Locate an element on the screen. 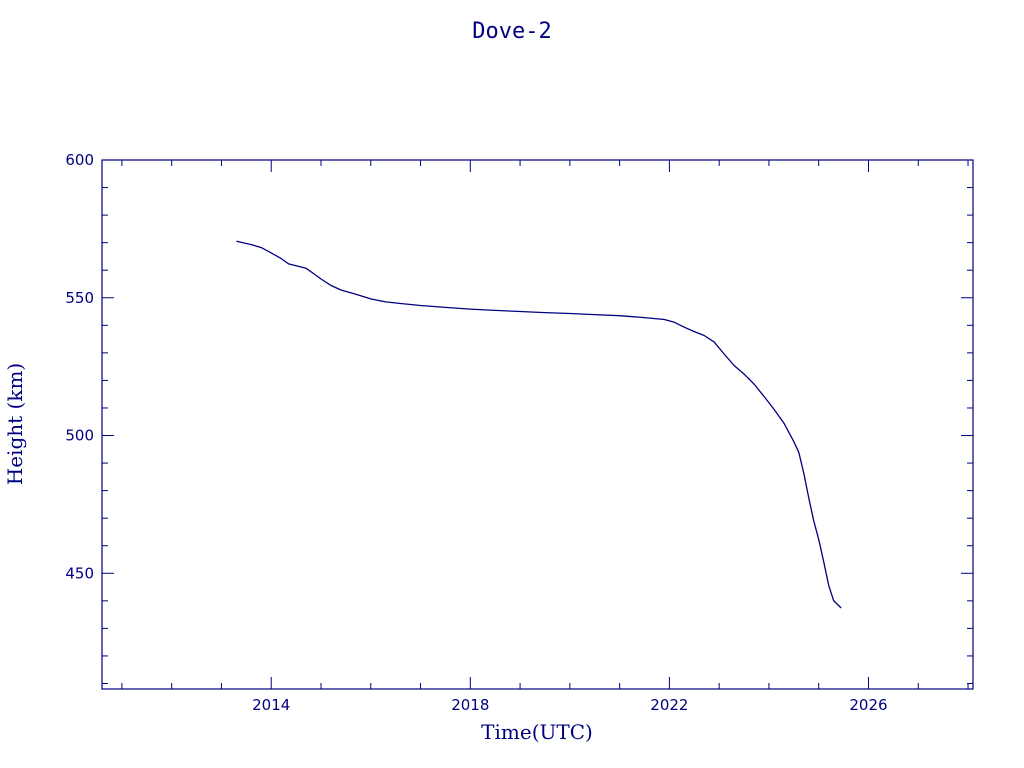 The width and height of the screenshot is (1024, 768). y-tick-label: 450 is located at coordinates (79, 573).